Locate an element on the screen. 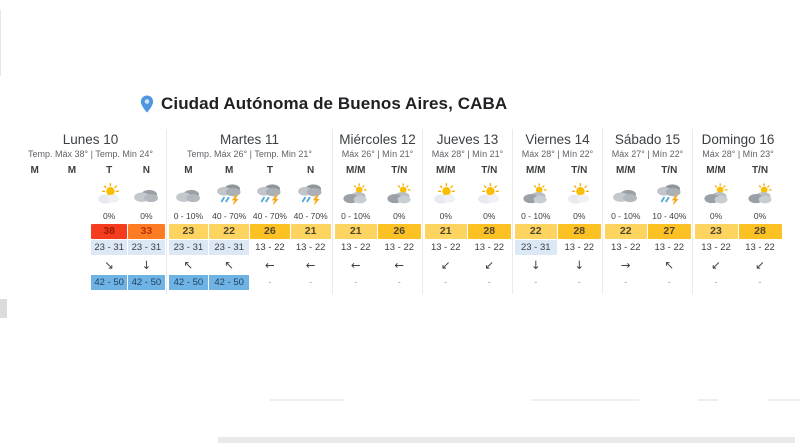  period-cell: T 40 - 70% 26 13 - 22 ← - is located at coordinates (270, 226).